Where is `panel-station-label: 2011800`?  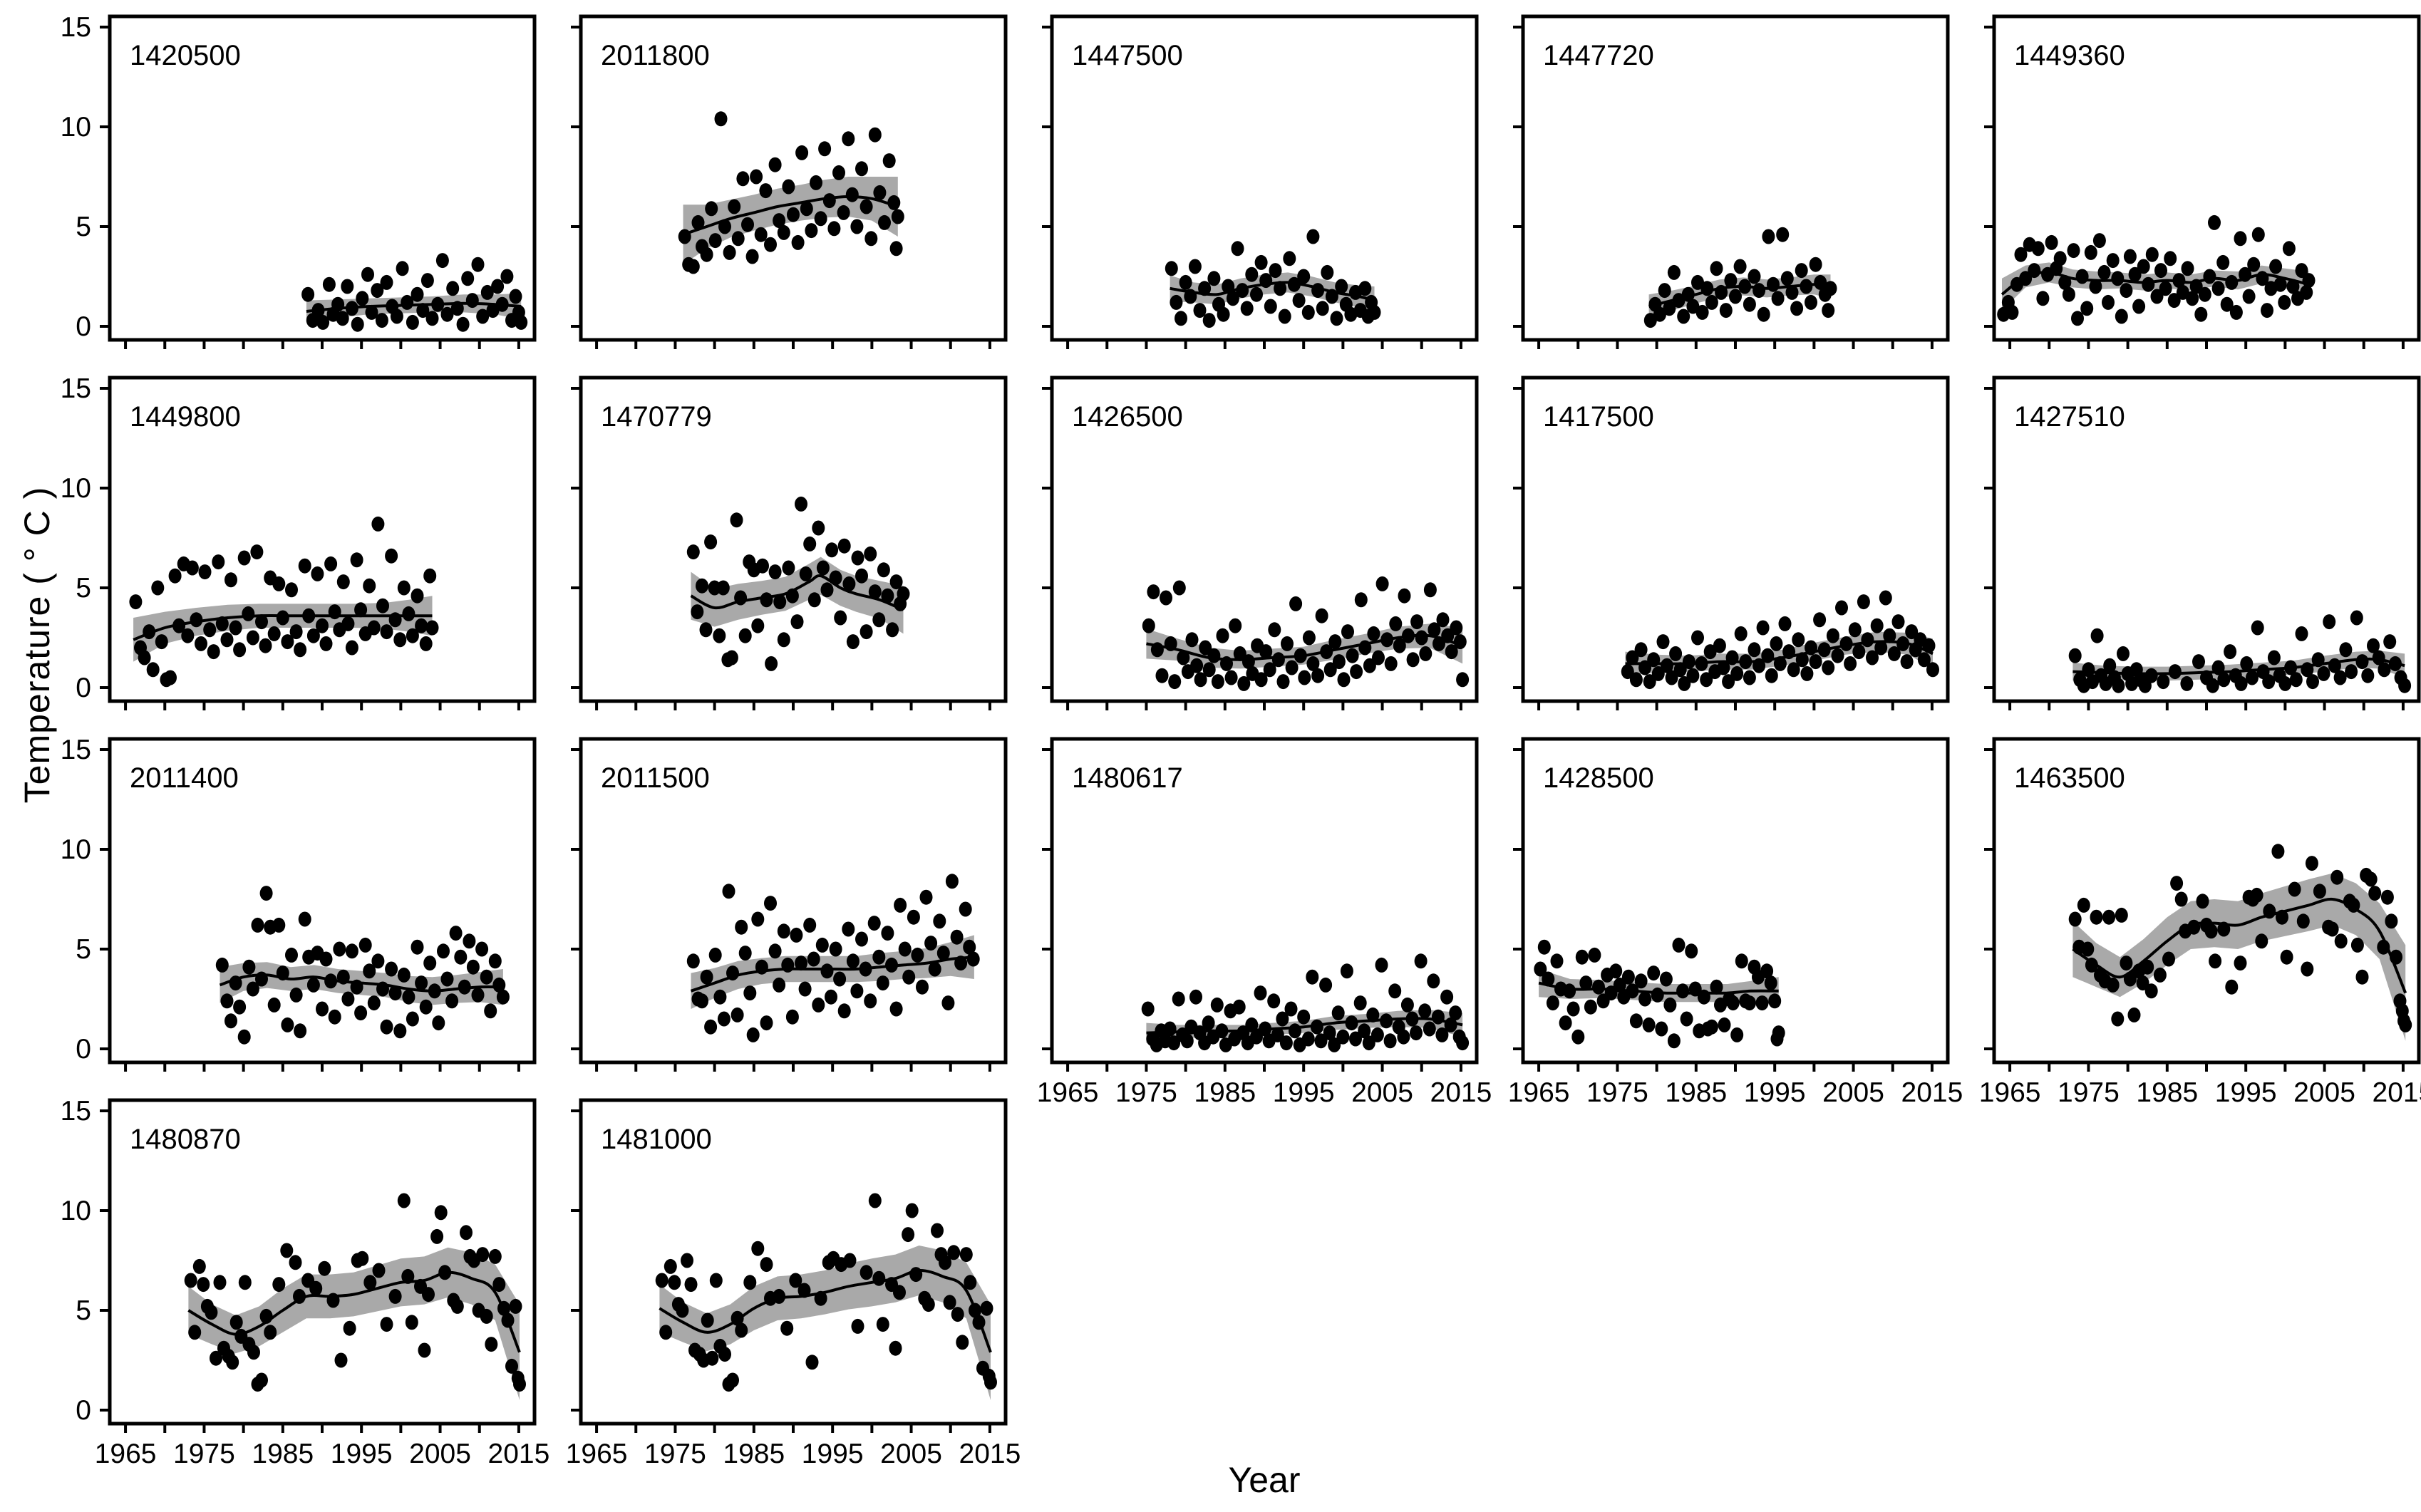 panel-station-label: 2011800 is located at coordinates (656, 55).